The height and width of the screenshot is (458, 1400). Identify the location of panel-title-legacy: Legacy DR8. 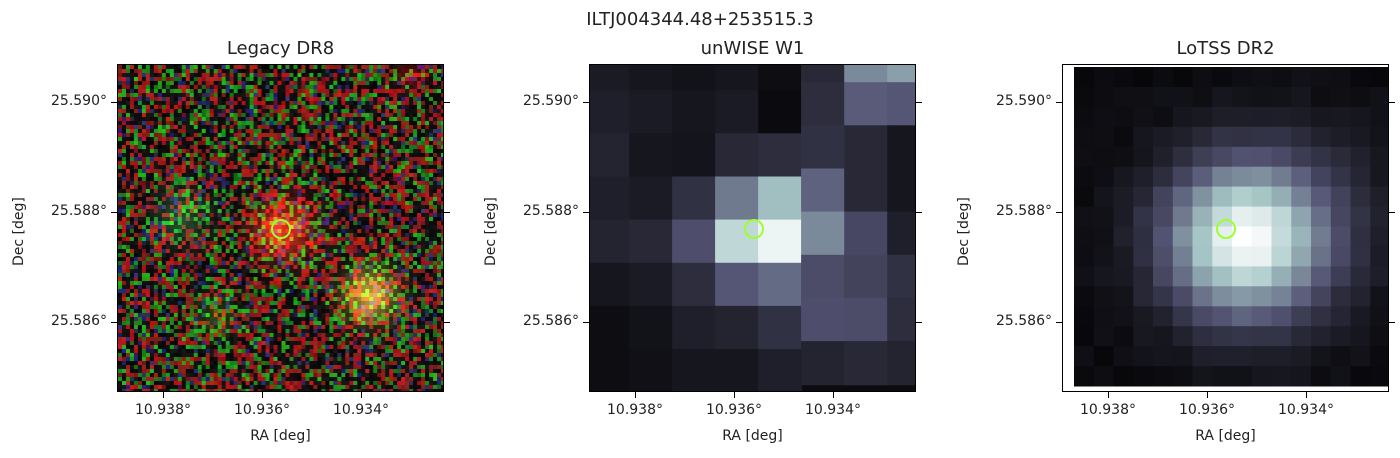
(280, 48).